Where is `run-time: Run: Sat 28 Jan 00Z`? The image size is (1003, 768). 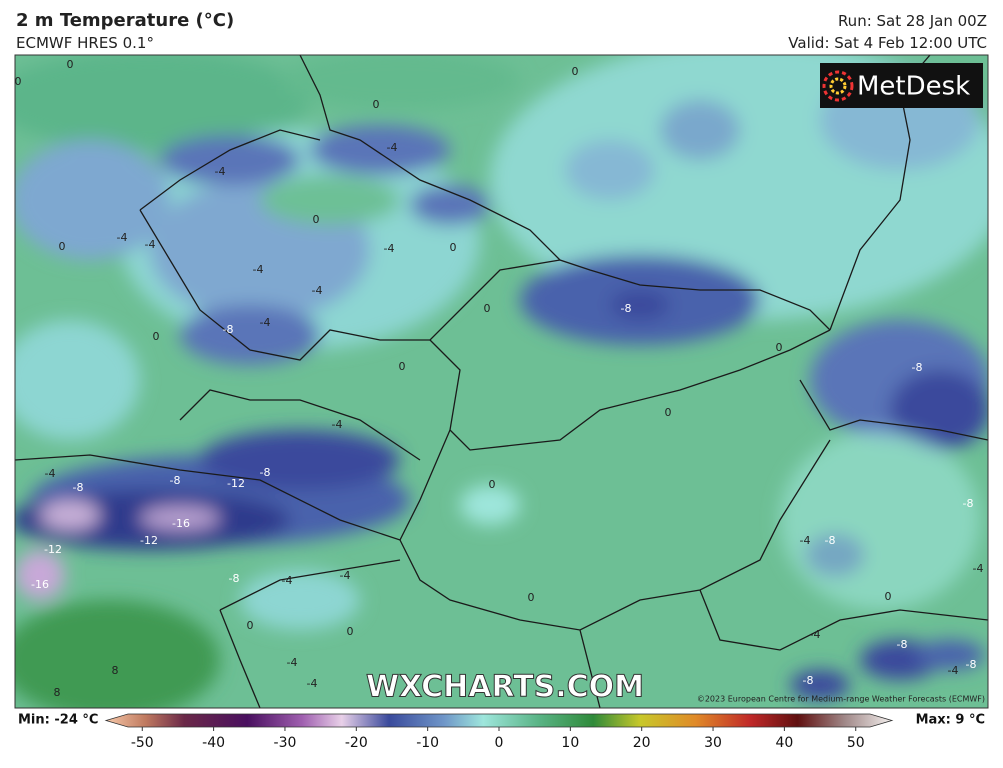
run-time: Run: Sat 28 Jan 00Z is located at coordinates (912, 21).